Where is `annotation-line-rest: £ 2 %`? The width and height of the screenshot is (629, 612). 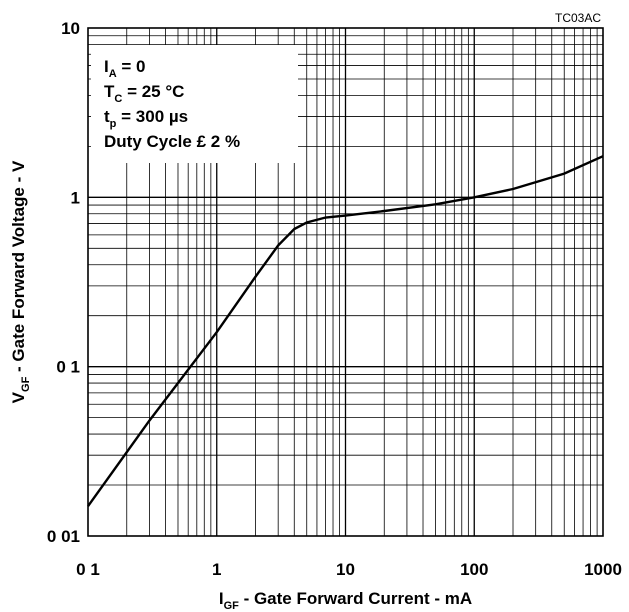
annotation-line-rest: £ 2 % is located at coordinates (218, 141).